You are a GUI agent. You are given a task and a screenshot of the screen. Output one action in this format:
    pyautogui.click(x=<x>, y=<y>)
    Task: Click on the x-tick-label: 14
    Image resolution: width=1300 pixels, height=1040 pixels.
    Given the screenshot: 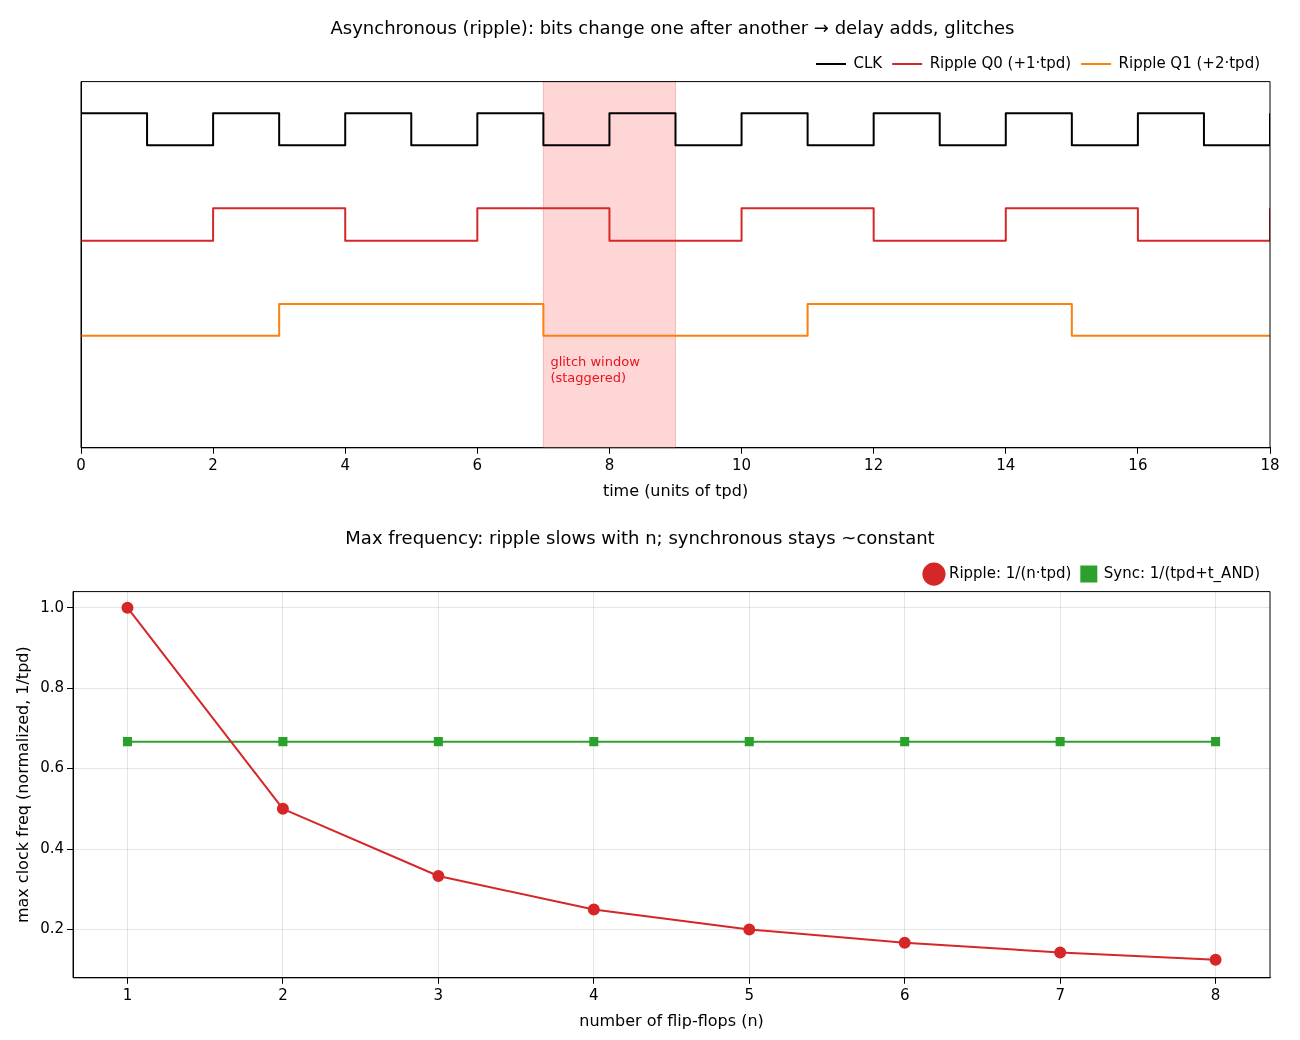 What is the action you would take?
    pyautogui.click(x=1006, y=464)
    